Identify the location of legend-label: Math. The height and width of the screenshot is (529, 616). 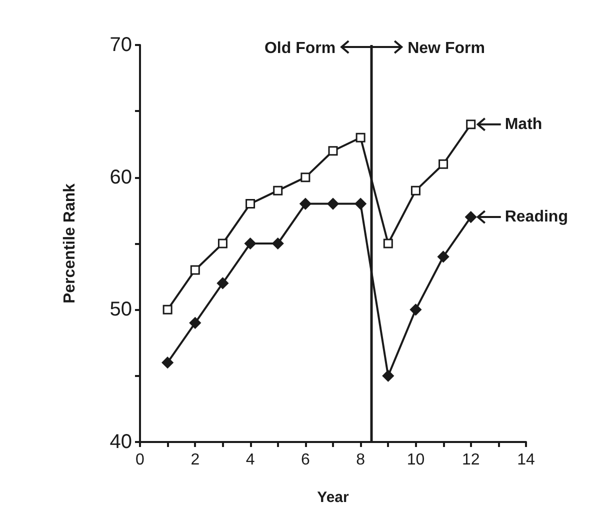
(523, 124).